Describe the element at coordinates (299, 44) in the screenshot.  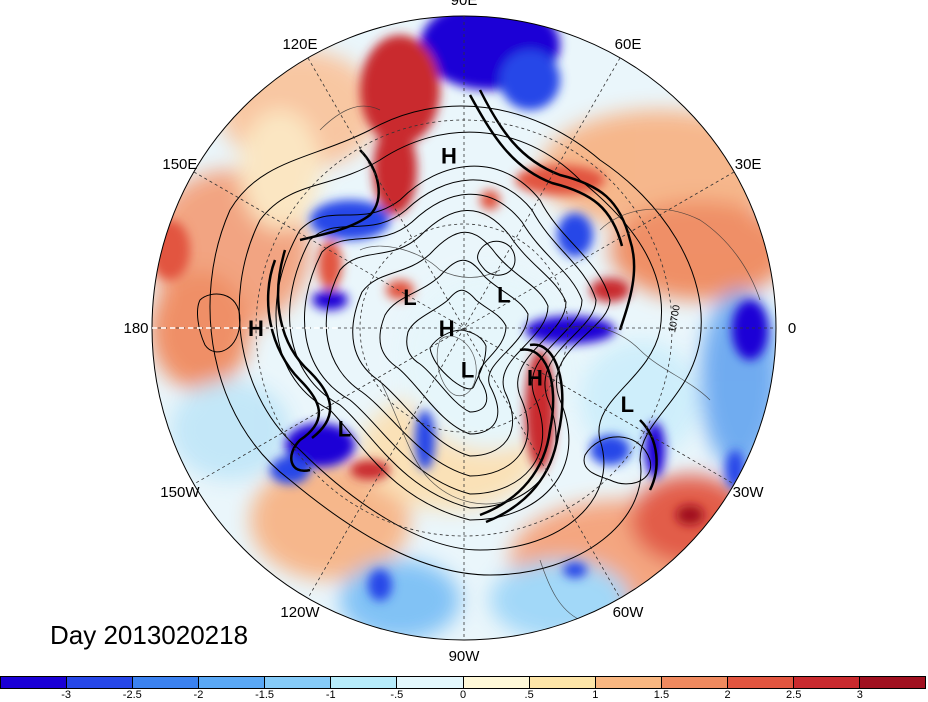
I see `lon-label-120e: 120E` at that location.